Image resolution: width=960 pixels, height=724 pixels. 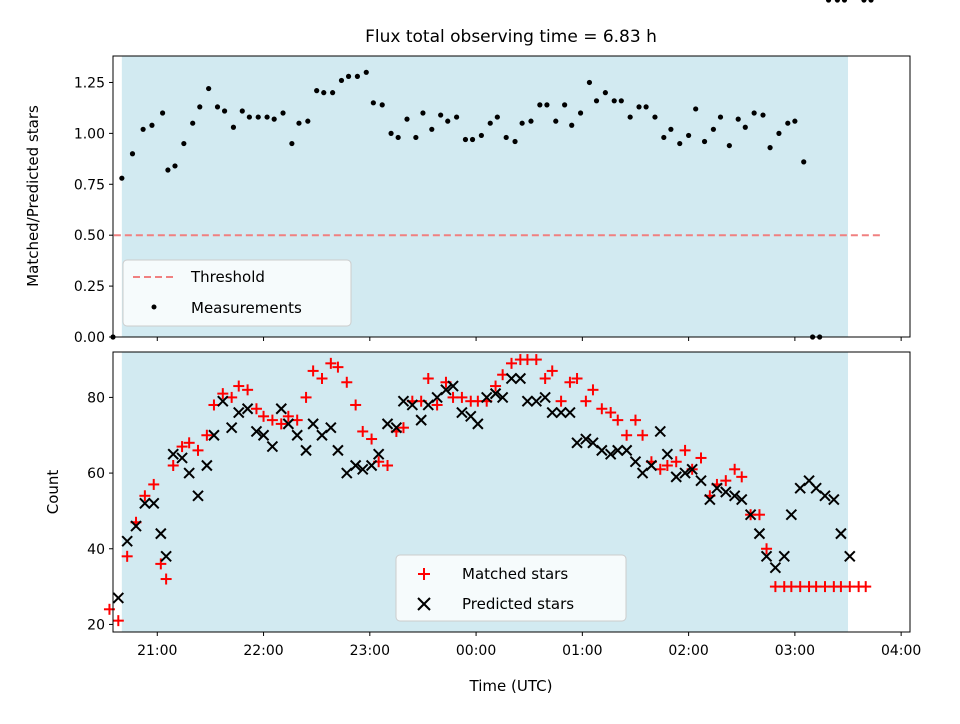 I want to click on x-tick-label: 03:00, so click(x=795, y=651).